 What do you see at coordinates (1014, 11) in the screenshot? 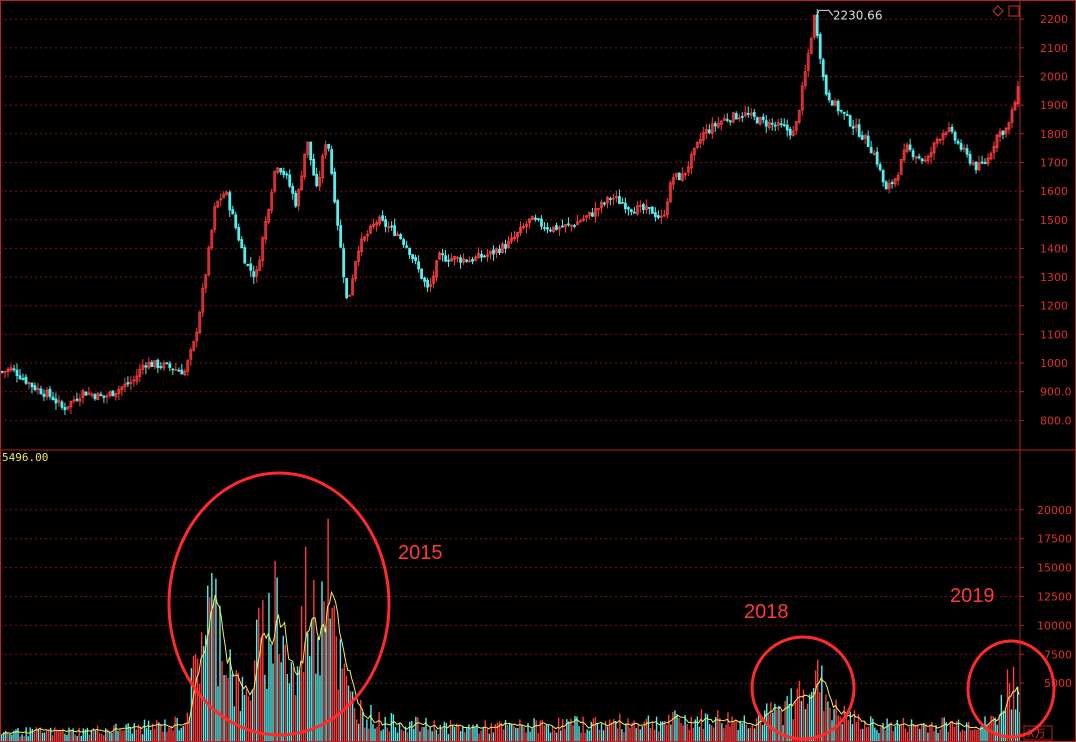
I see `panel-toggle-icon` at bounding box center [1014, 11].